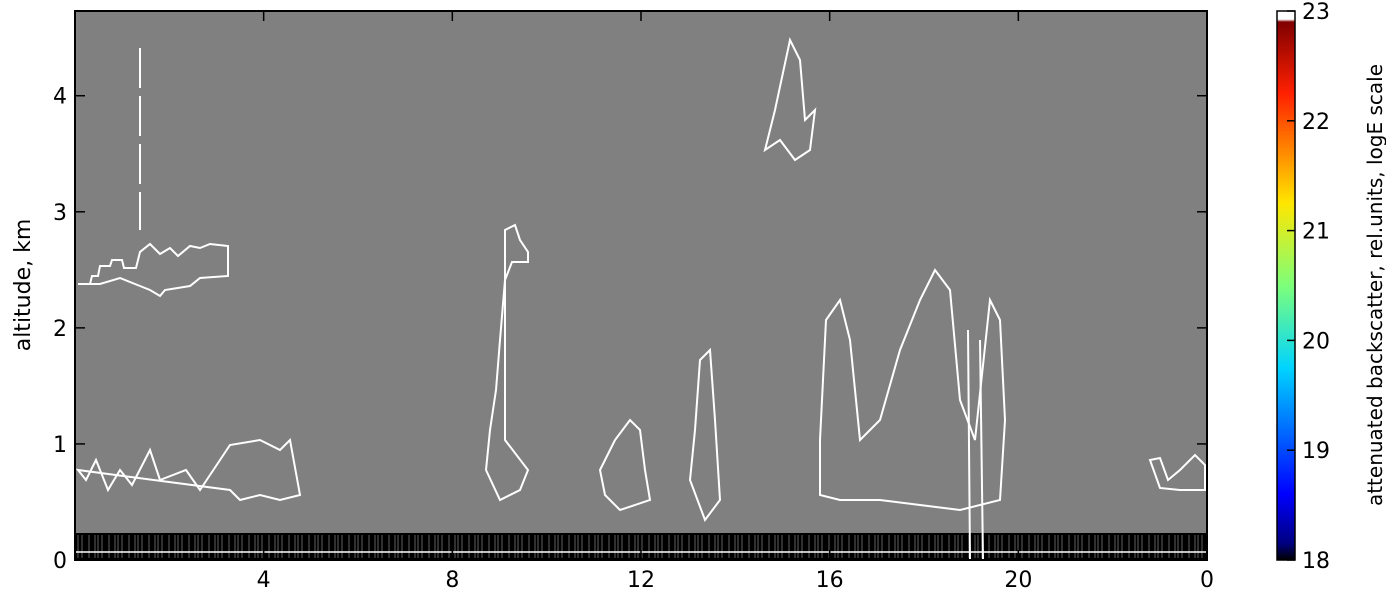 Image resolution: width=1386 pixels, height=598 pixels. What do you see at coordinates (830, 580) in the screenshot?
I see `x-tick-label: 16` at bounding box center [830, 580].